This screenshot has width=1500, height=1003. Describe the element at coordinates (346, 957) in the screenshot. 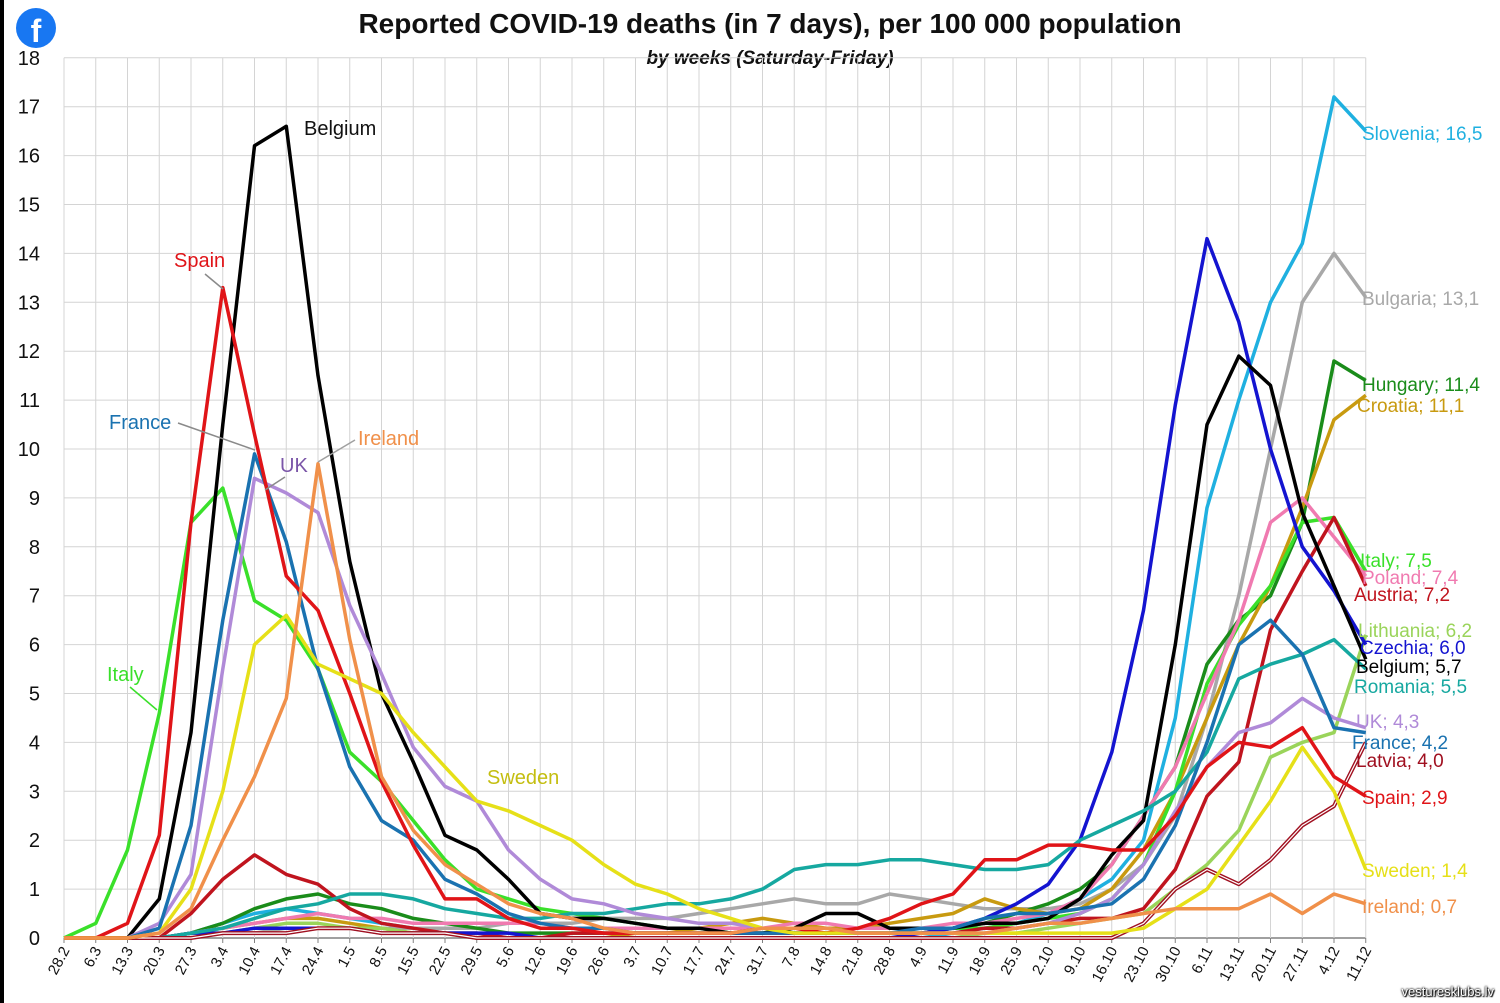

I see `x-tick-label: 1.5` at that location.